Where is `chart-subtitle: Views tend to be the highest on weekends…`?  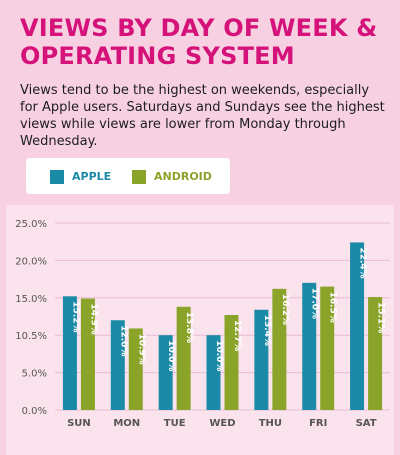
chart-subtitle: Views tend to be the highest on weekends… is located at coordinates (202, 116).